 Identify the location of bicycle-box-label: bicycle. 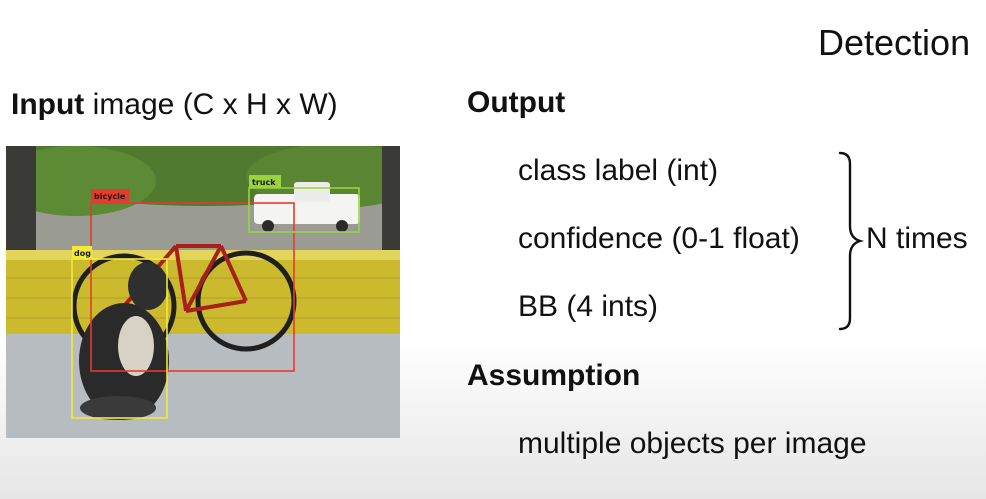
(110, 196).